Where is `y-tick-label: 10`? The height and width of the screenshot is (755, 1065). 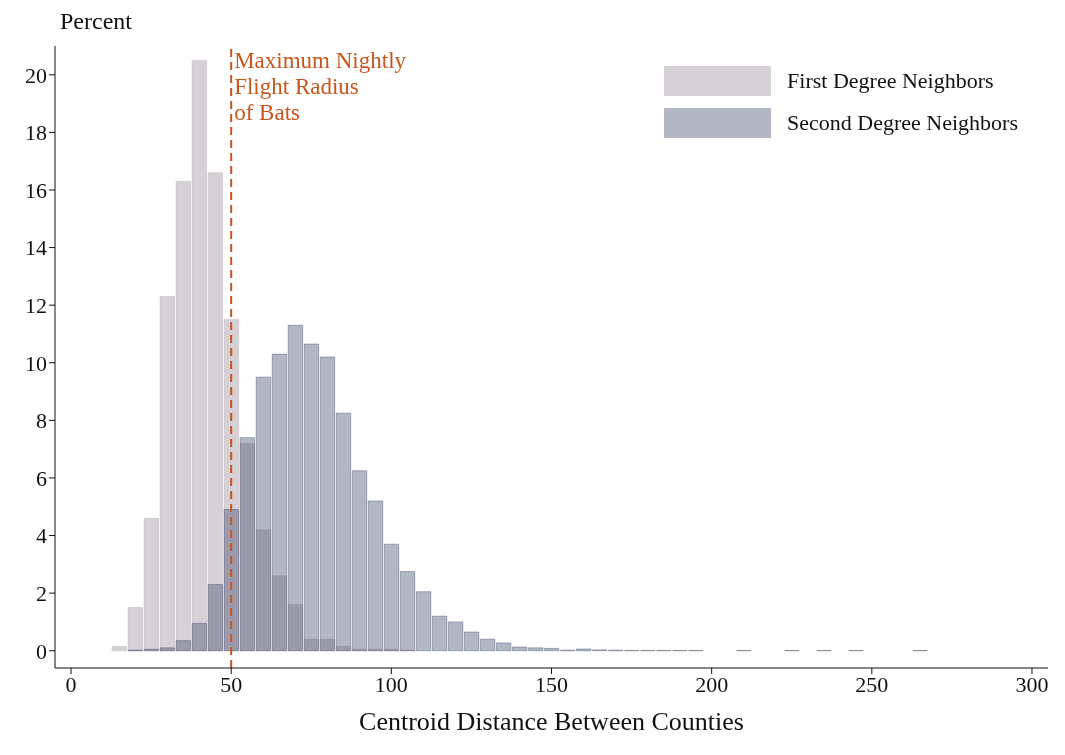
y-tick-label: 10 is located at coordinates (36, 363).